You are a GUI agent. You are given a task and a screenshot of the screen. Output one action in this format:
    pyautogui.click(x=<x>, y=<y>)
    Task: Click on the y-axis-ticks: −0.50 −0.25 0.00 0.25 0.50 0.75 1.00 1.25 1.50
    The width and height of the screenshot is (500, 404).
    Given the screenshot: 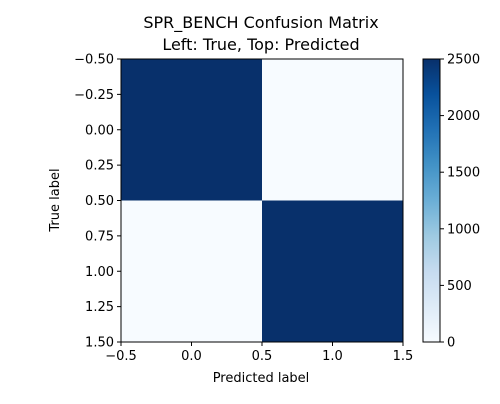 What is the action you would take?
    pyautogui.click(x=97, y=202)
    